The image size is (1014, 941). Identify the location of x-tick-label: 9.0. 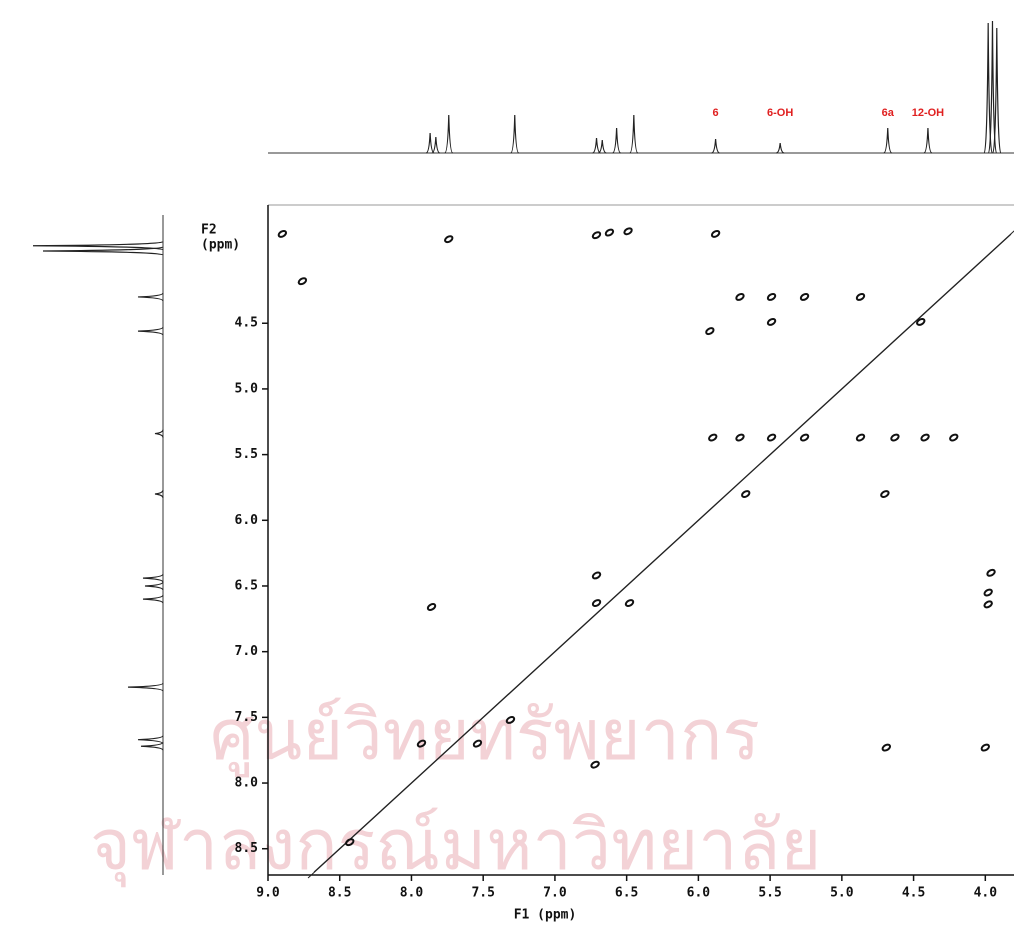
(268, 893).